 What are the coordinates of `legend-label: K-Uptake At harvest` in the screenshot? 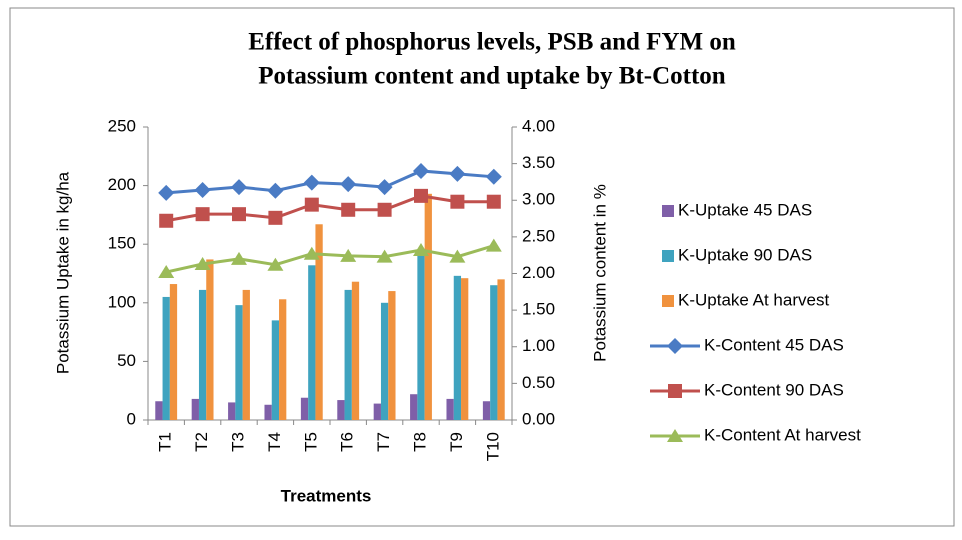 It's located at (753, 299).